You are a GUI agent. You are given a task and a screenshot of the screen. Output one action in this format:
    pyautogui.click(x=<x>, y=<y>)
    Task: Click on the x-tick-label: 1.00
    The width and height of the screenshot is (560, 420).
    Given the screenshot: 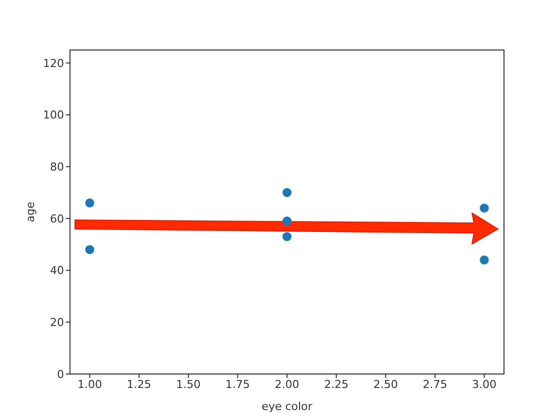 What is the action you would take?
    pyautogui.click(x=89, y=384)
    